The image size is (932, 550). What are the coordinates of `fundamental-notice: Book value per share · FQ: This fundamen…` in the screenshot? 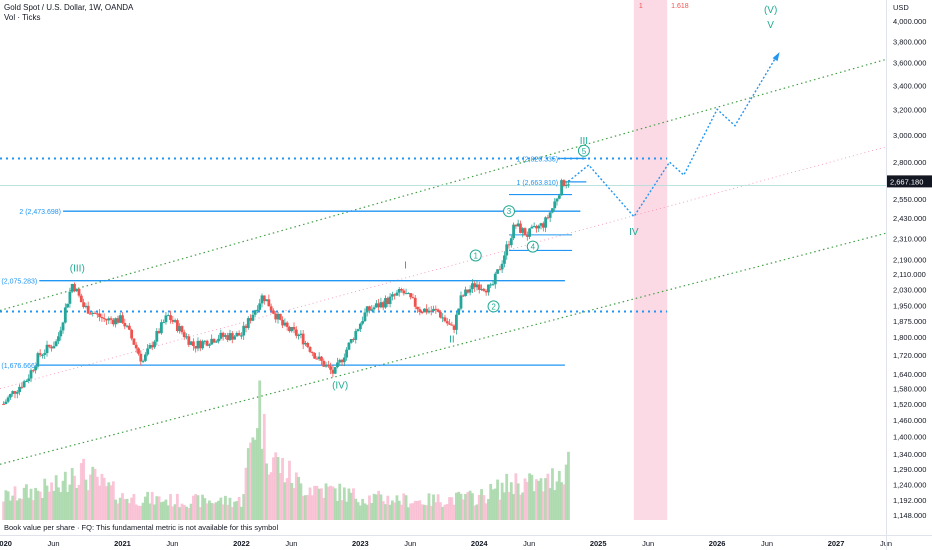 It's located at (141, 527).